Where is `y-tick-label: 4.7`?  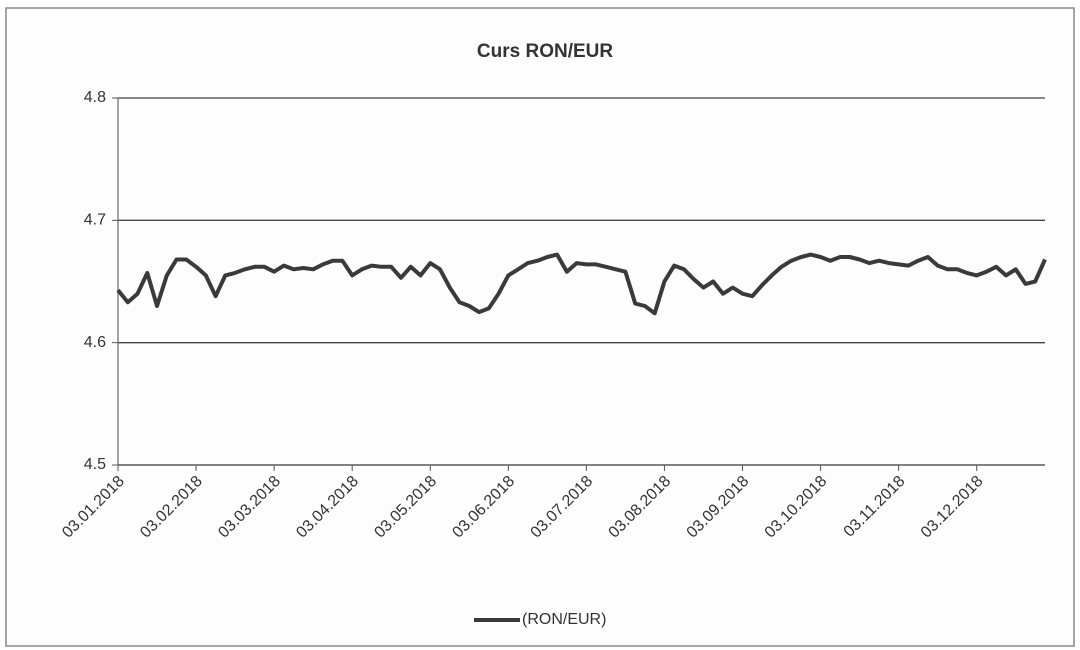 y-tick-label: 4.7 is located at coordinates (95, 220).